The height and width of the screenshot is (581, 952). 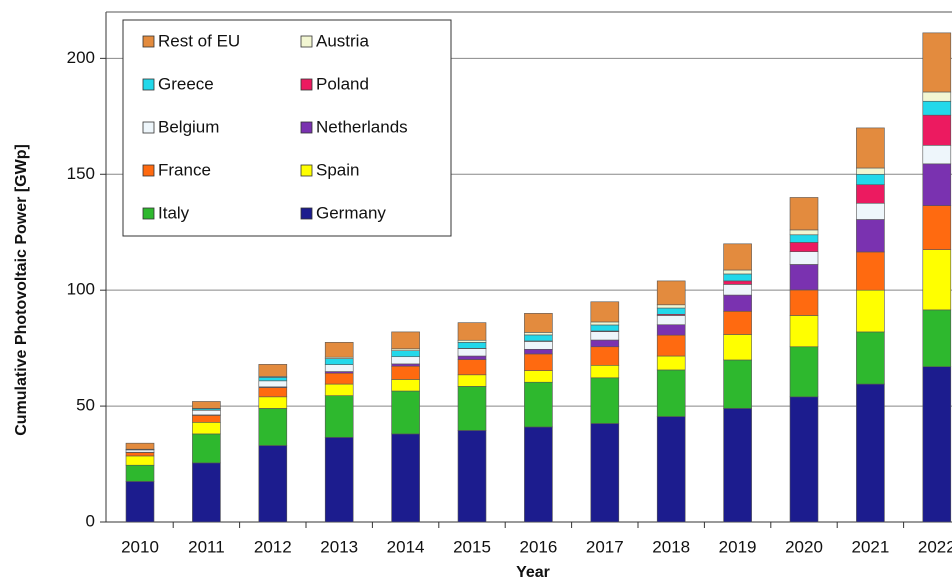 What do you see at coordinates (140, 546) in the screenshot?
I see `x-tick-label: 2010` at bounding box center [140, 546].